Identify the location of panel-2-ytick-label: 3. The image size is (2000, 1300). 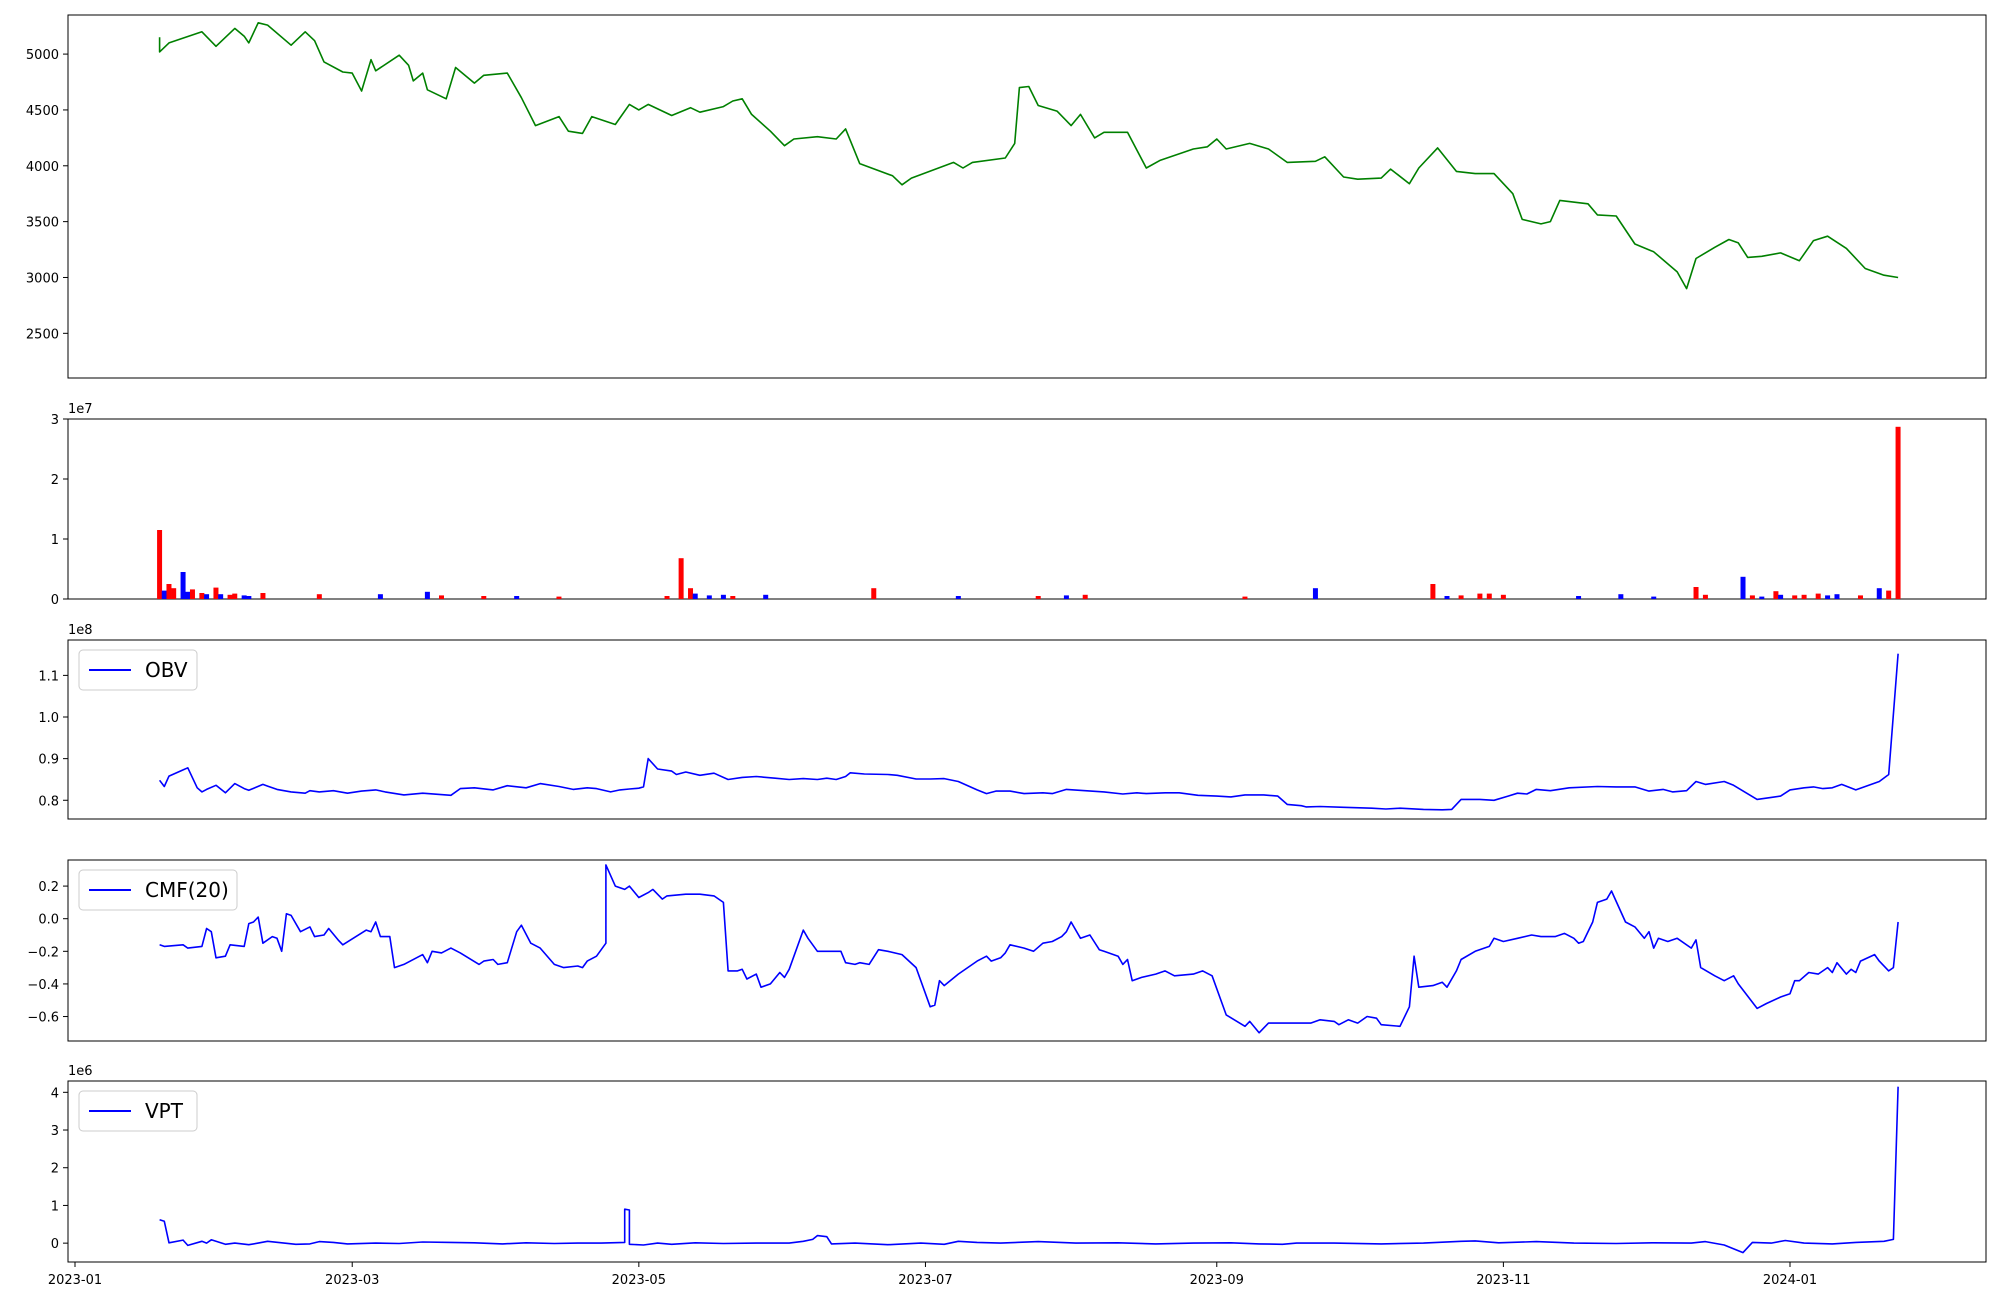
(55, 420).